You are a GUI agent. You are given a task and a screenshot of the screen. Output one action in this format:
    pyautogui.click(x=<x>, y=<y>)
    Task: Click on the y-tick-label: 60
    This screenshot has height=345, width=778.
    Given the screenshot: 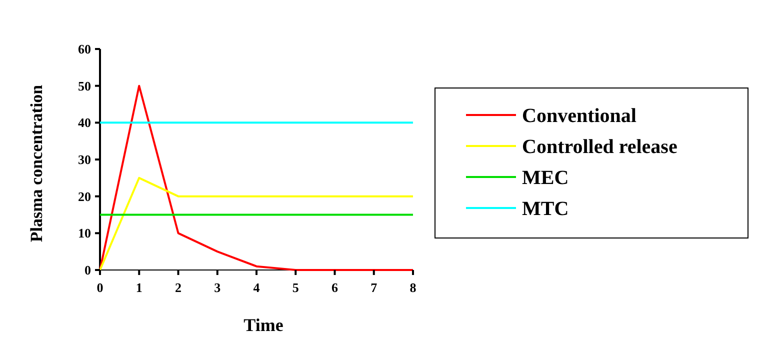 What is the action you would take?
    pyautogui.click(x=84, y=49)
    